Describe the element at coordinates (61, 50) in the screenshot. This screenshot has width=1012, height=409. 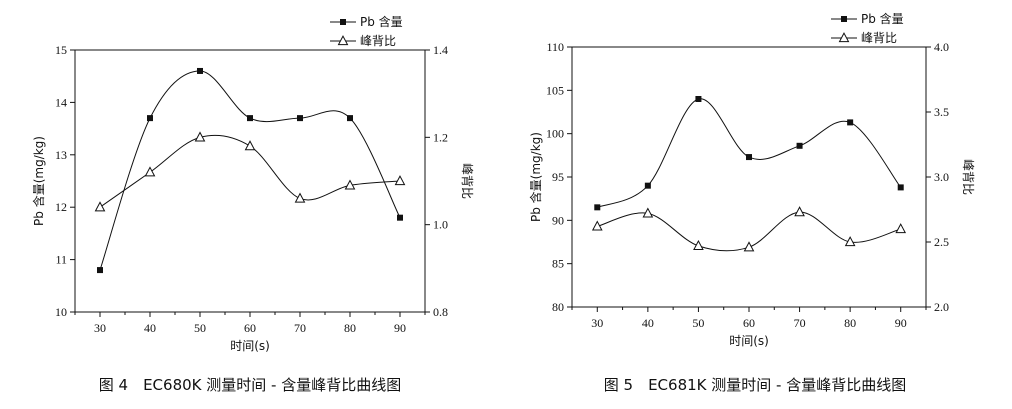
I see `y-left-tick-label: 15` at that location.